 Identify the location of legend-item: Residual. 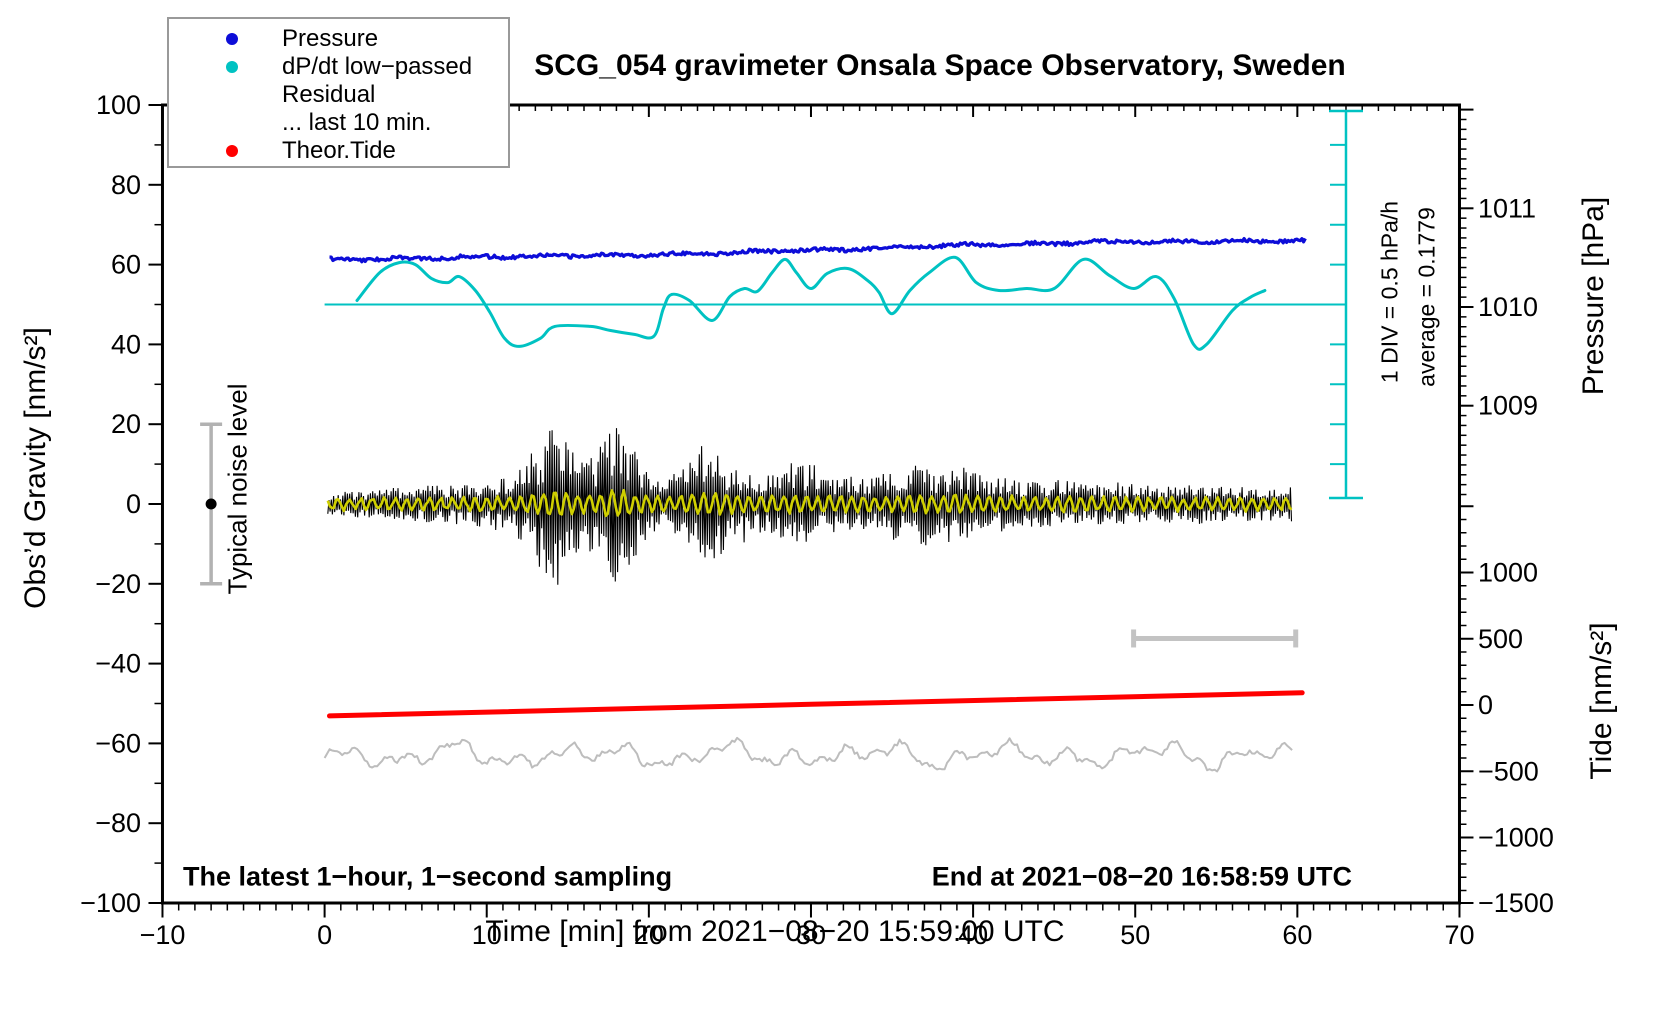
(338, 95).